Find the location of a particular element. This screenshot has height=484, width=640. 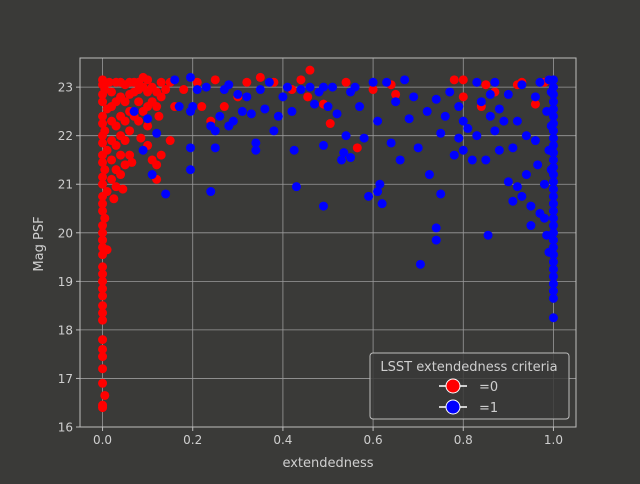

y-axis-label: Mag PSF is located at coordinates (39, 243).